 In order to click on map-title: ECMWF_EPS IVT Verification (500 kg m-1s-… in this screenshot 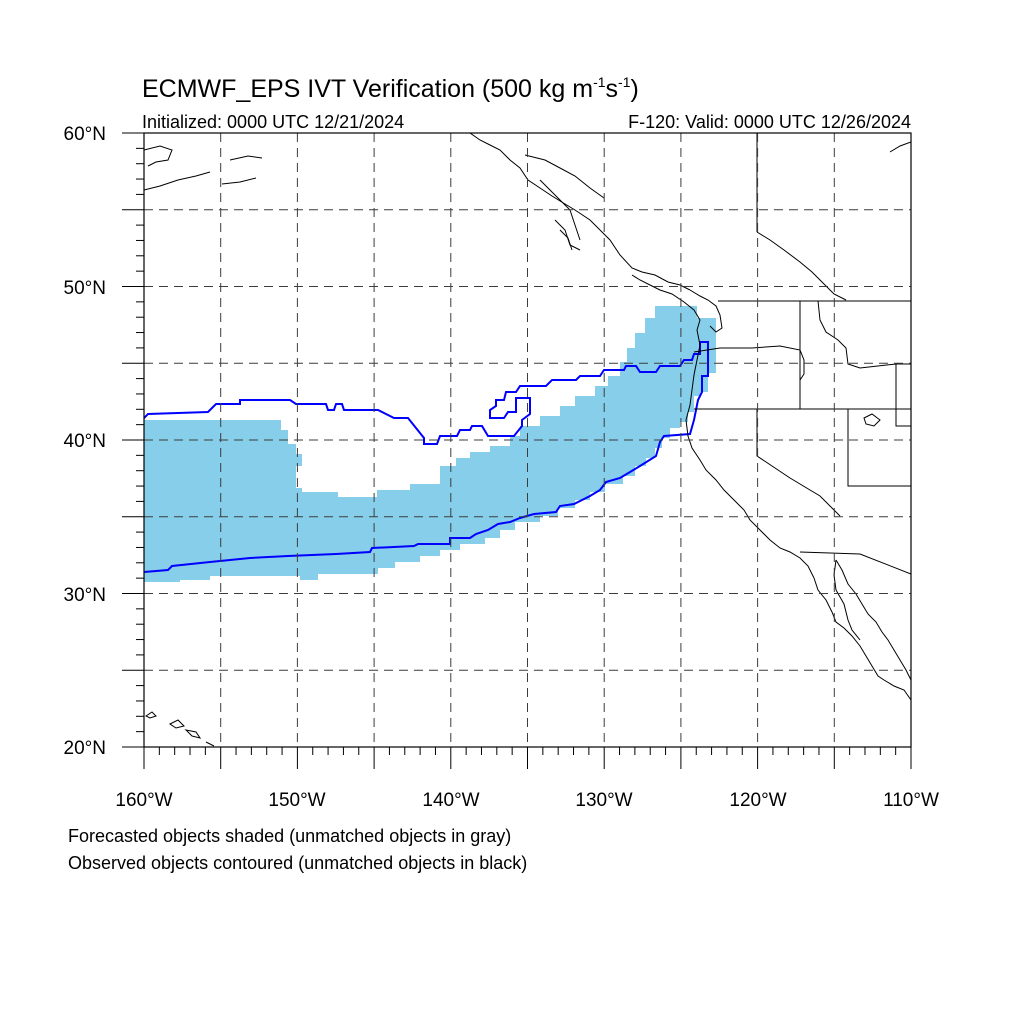, I will do `click(390, 88)`.